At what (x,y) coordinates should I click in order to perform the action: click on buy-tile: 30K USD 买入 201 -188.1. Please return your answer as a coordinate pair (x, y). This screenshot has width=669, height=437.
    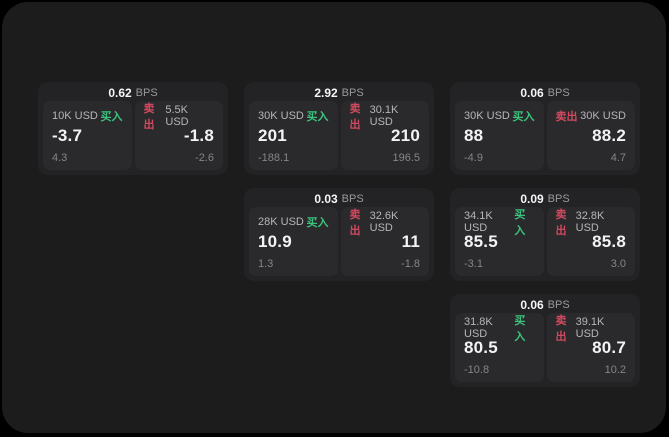
    Looking at the image, I should click on (293, 135).